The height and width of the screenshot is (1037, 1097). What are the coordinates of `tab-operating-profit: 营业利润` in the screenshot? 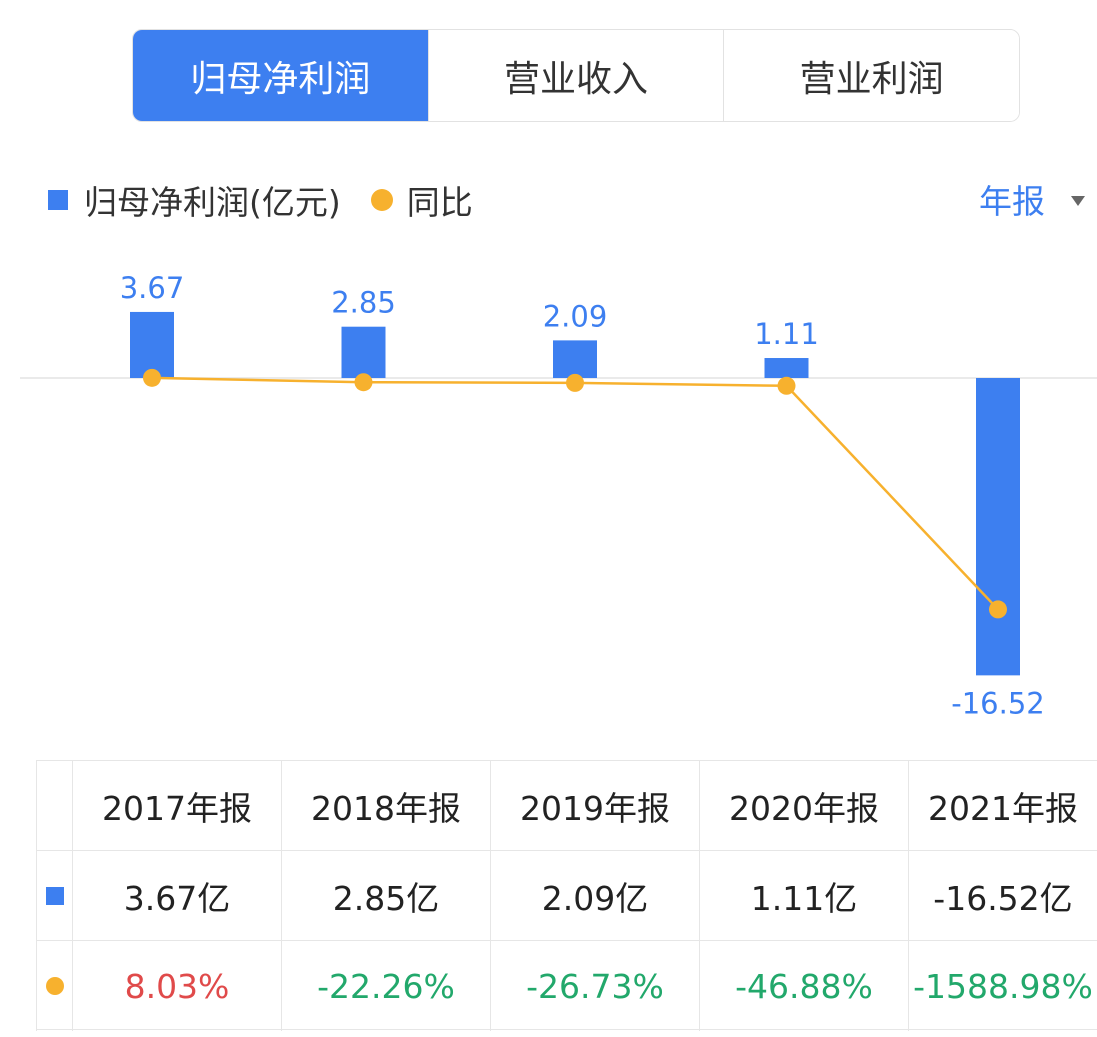 It's located at (871, 75).